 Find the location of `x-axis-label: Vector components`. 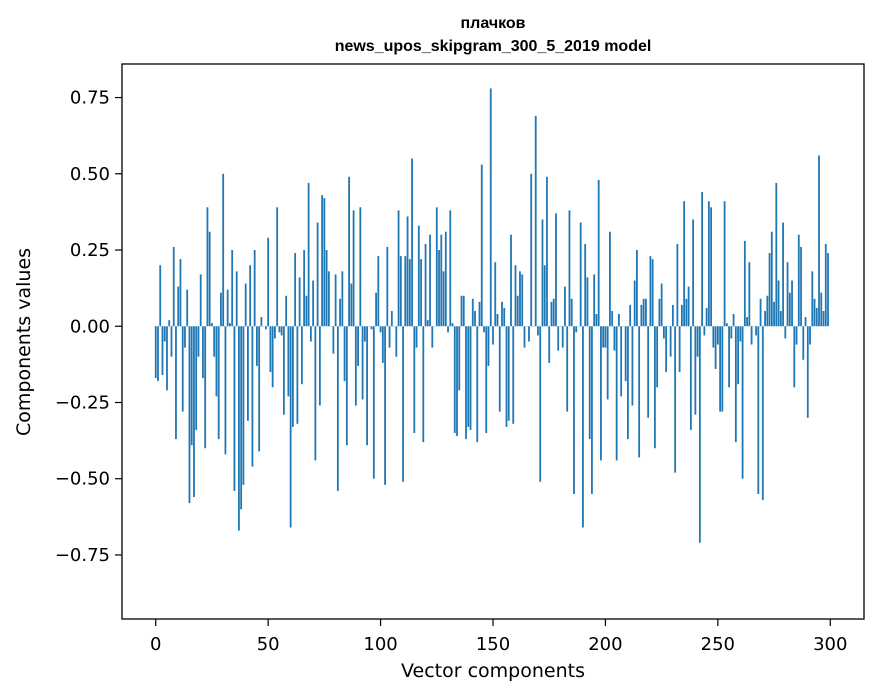

x-axis-label: Vector components is located at coordinates (493, 671).